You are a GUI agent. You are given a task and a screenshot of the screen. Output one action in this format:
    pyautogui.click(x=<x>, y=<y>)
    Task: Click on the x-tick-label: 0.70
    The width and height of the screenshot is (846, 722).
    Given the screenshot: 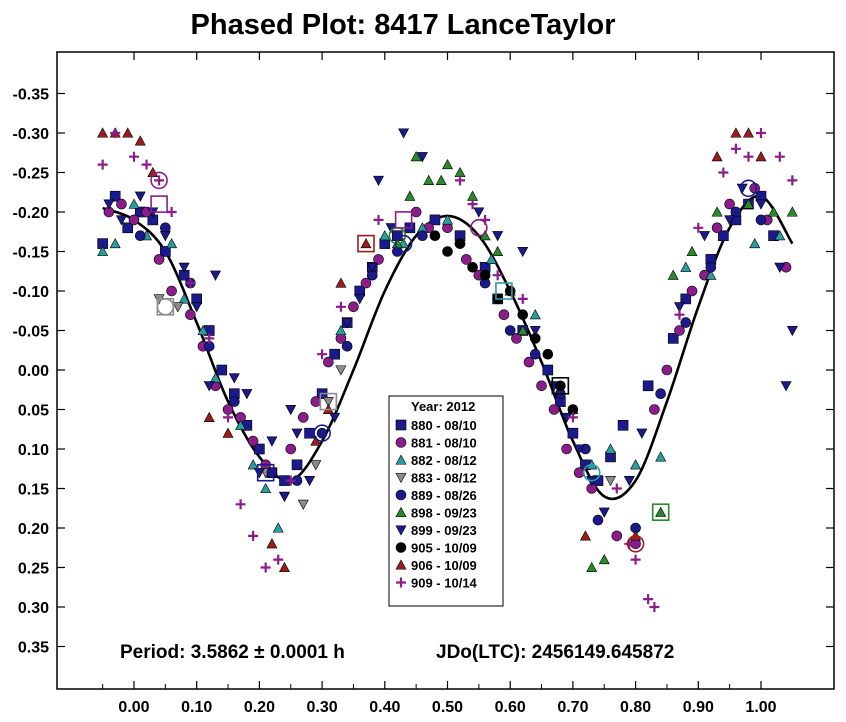 What is the action you would take?
    pyautogui.click(x=572, y=707)
    